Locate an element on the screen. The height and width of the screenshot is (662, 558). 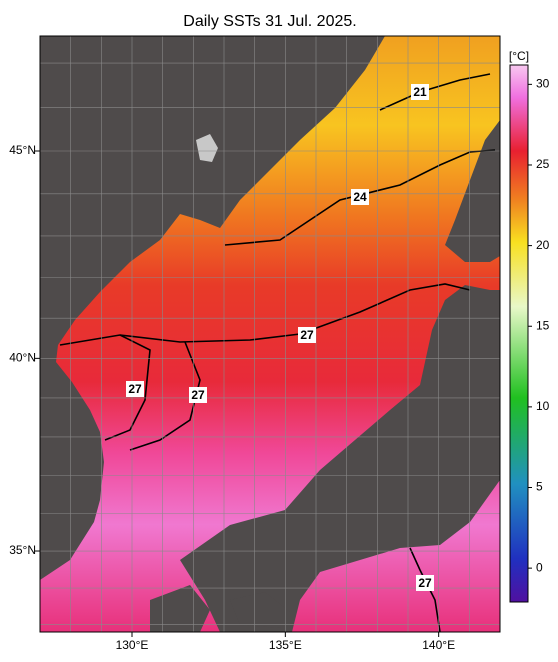
colorbar-tick-label: 5 is located at coordinates (539, 487).